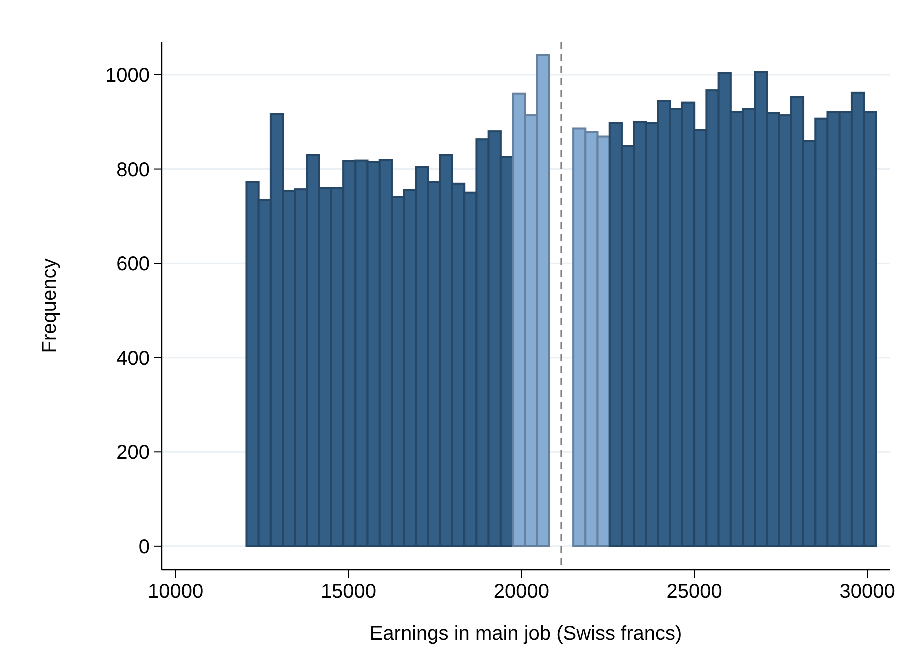 Image resolution: width=904 pixels, height=668 pixels. I want to click on y-tick-label: 1000, so click(128, 76).